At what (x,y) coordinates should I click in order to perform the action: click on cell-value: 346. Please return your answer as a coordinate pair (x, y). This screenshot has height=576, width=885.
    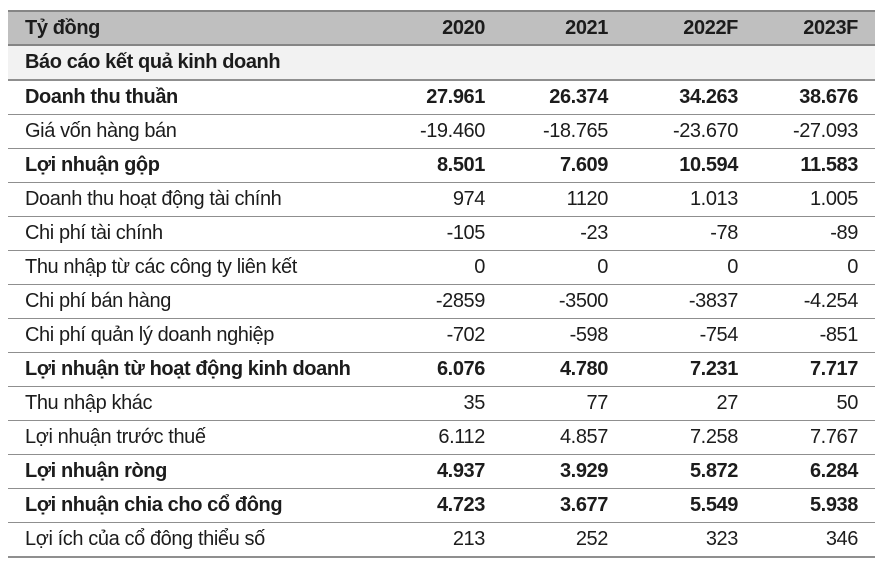
    Looking at the image, I should click on (842, 539).